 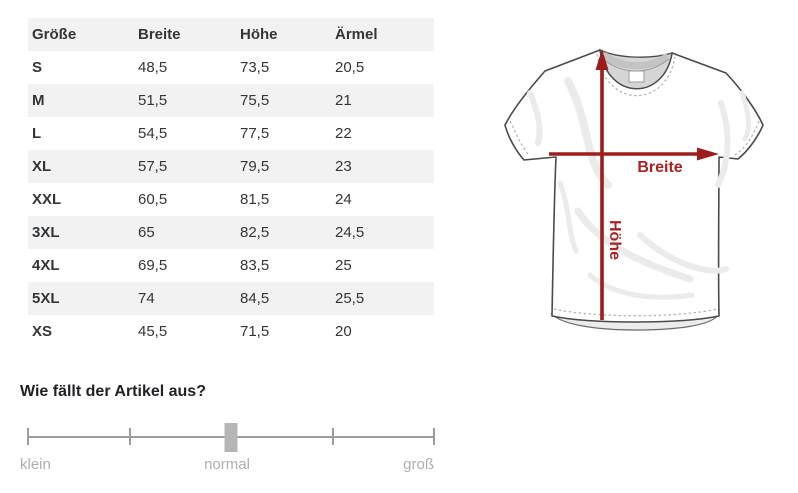 I want to click on value-cell: 84,5, so click(x=255, y=298).